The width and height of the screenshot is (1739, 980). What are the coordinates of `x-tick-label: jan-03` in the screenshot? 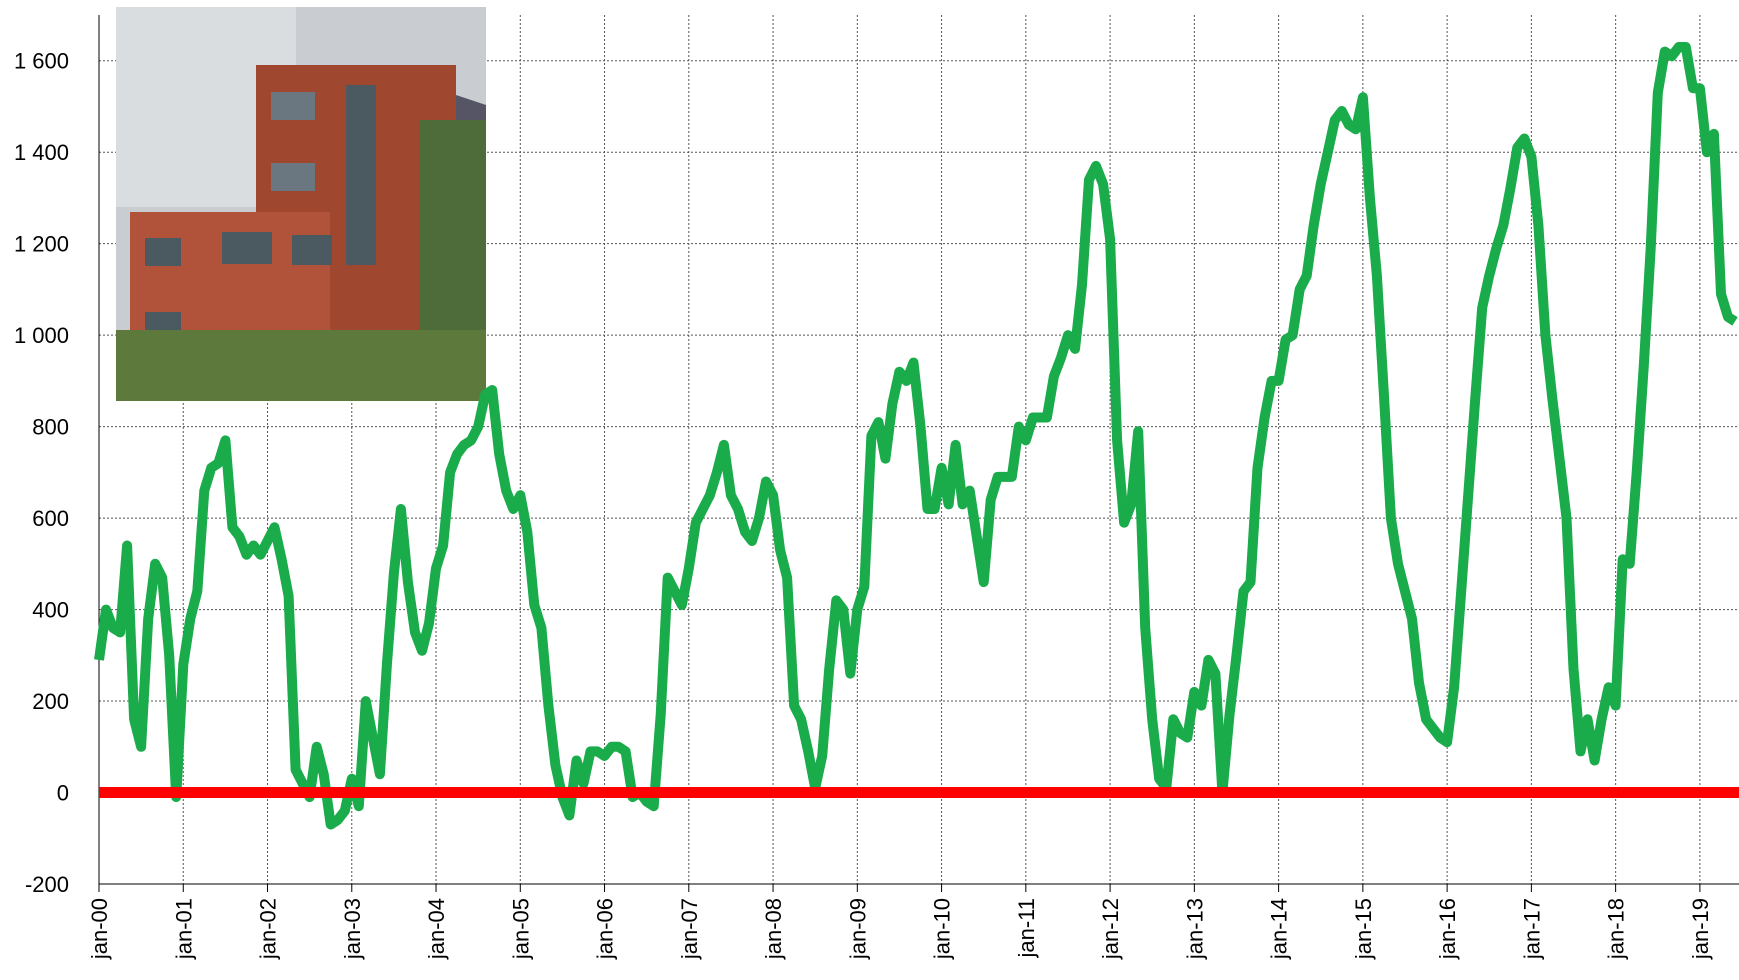 It's located at (352, 929).